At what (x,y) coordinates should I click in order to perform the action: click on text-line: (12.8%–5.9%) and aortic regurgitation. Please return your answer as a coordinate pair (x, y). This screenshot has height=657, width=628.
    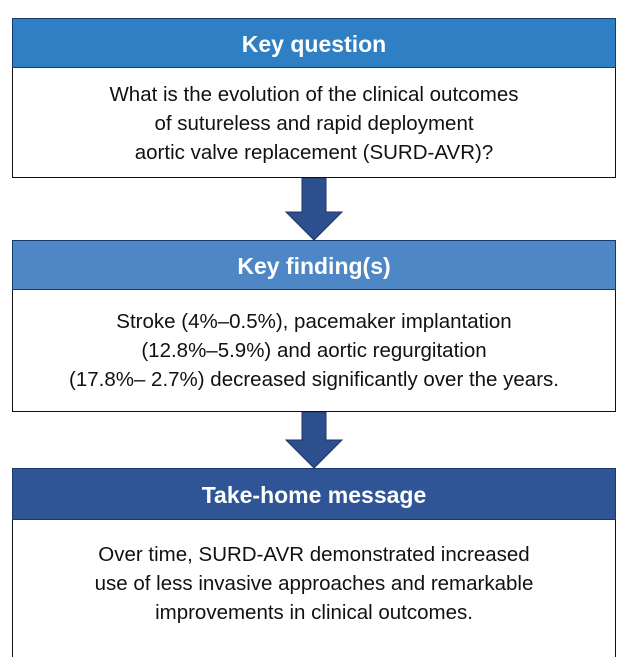
    Looking at the image, I should click on (314, 350).